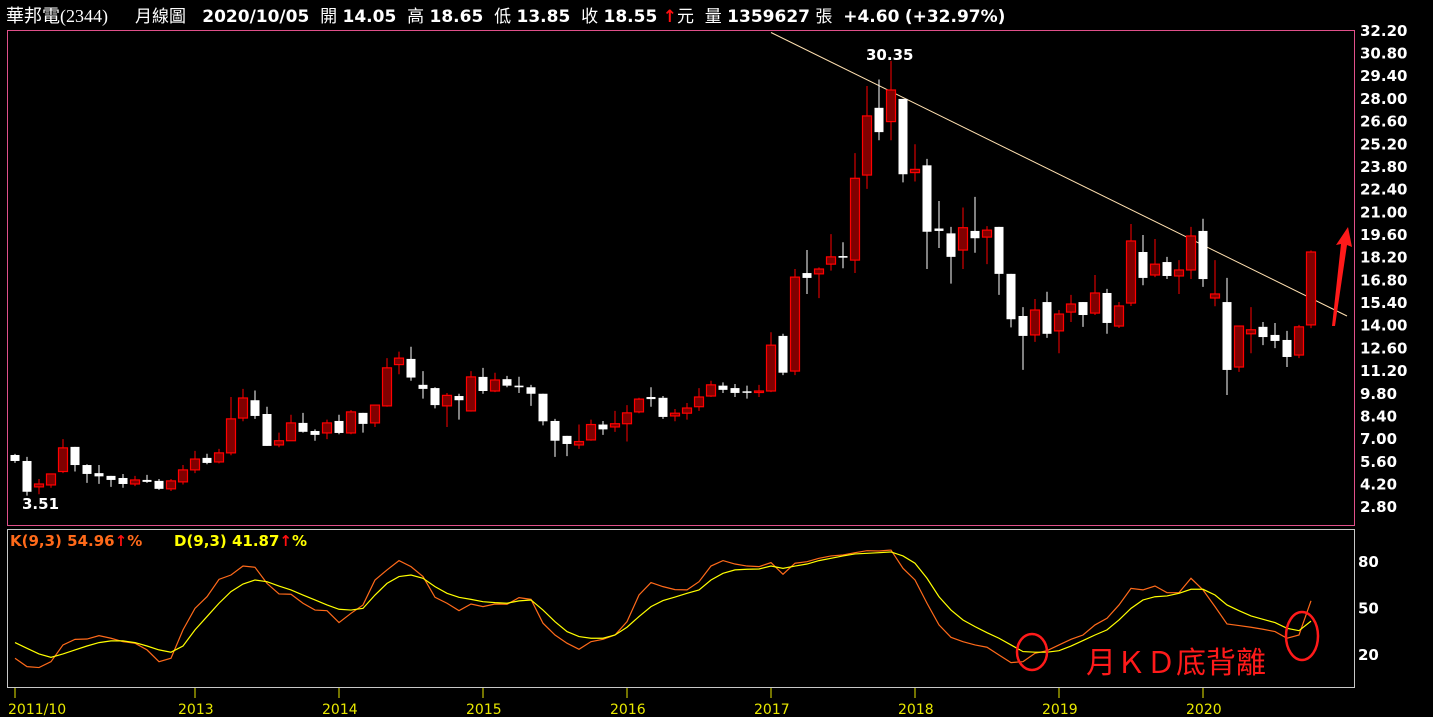  I want to click on chart-type: 月線圖, so click(161, 17).